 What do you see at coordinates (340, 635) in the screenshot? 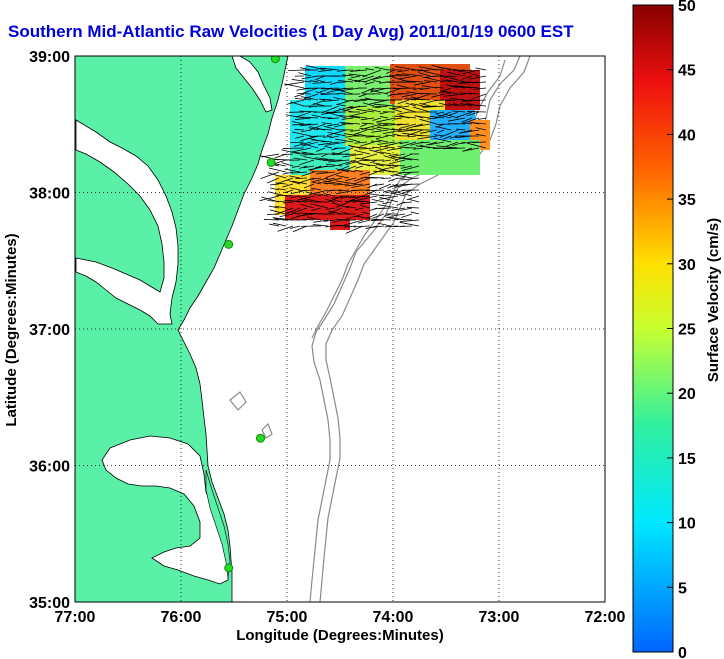
I see `x-axis-label: Longitude (Degrees:Minutes)` at bounding box center [340, 635].